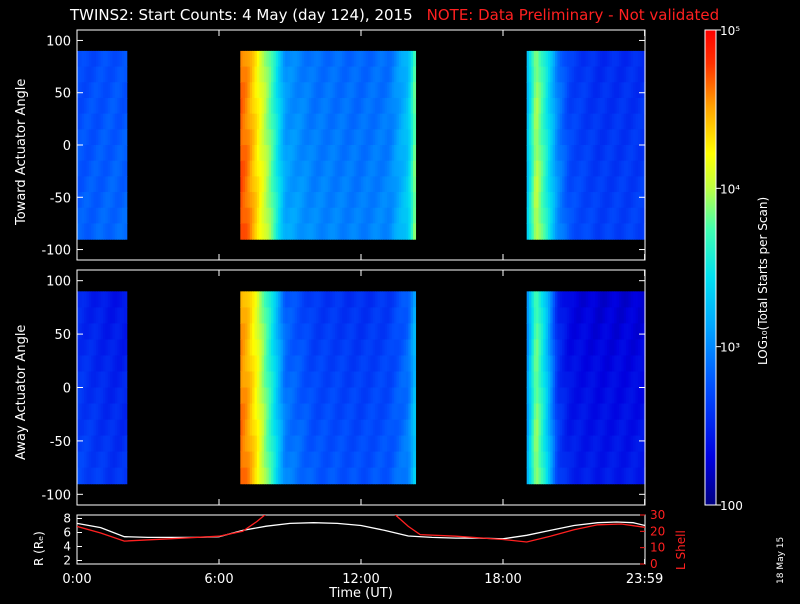  What do you see at coordinates (730, 189) in the screenshot?
I see `colorbar-tick-label: 10⁴` at bounding box center [730, 189].